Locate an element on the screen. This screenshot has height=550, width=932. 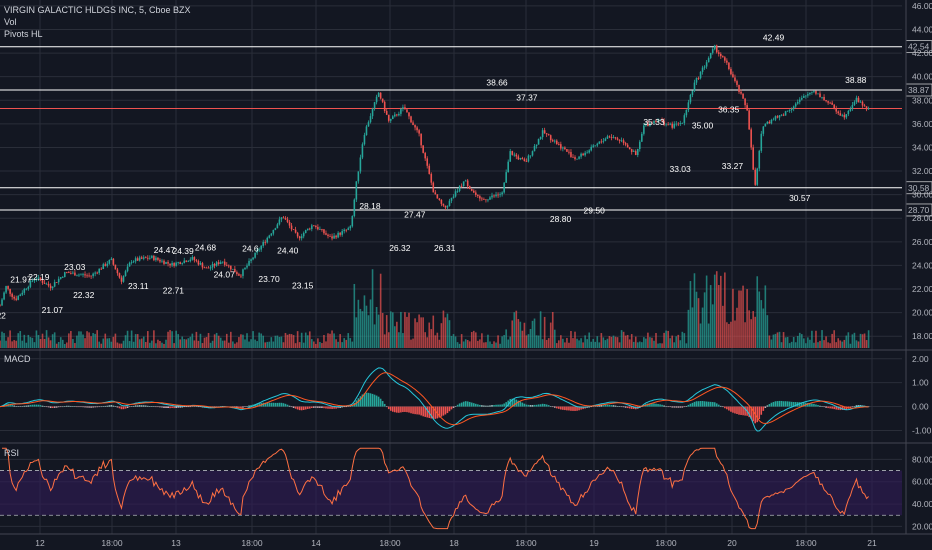
pivots-label: Pivots HL is located at coordinates (23, 34).